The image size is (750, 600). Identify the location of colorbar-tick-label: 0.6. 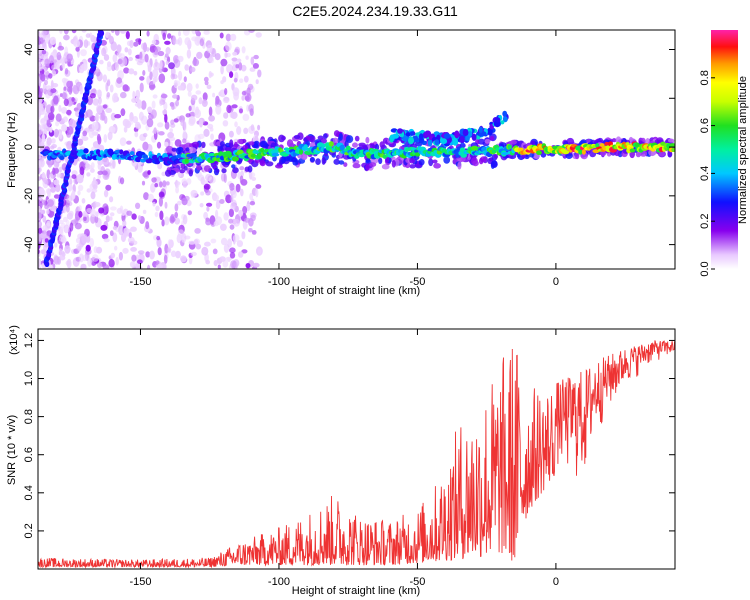
(705, 125).